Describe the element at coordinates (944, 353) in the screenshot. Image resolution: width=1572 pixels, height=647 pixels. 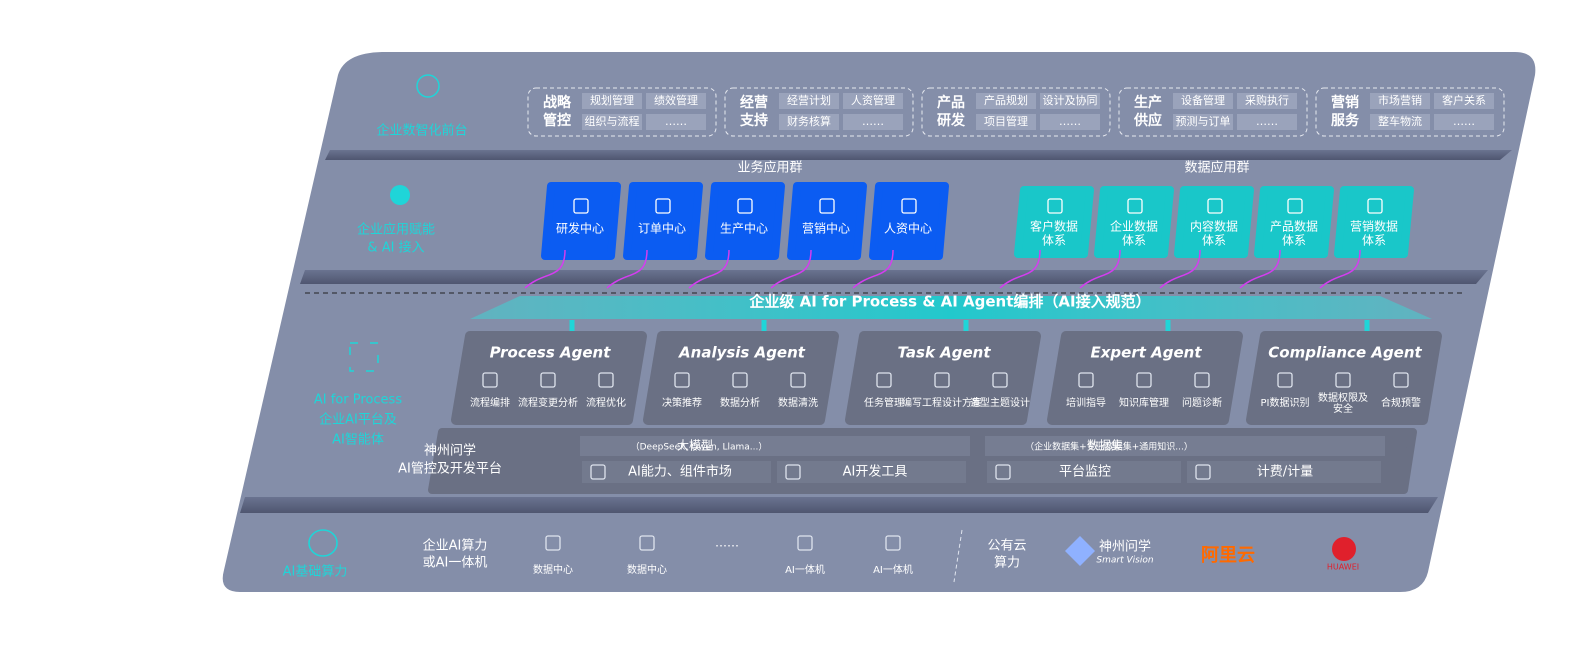
I see `agent-name: Task Agent` at that location.